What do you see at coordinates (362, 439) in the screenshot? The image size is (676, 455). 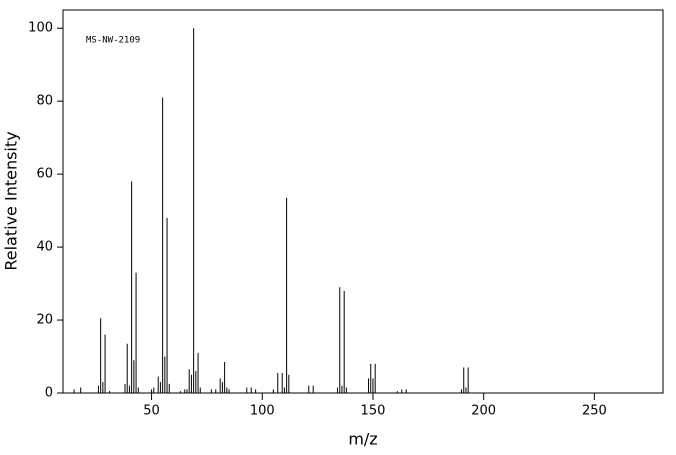 I see `x-axis-label: m/z` at bounding box center [362, 439].